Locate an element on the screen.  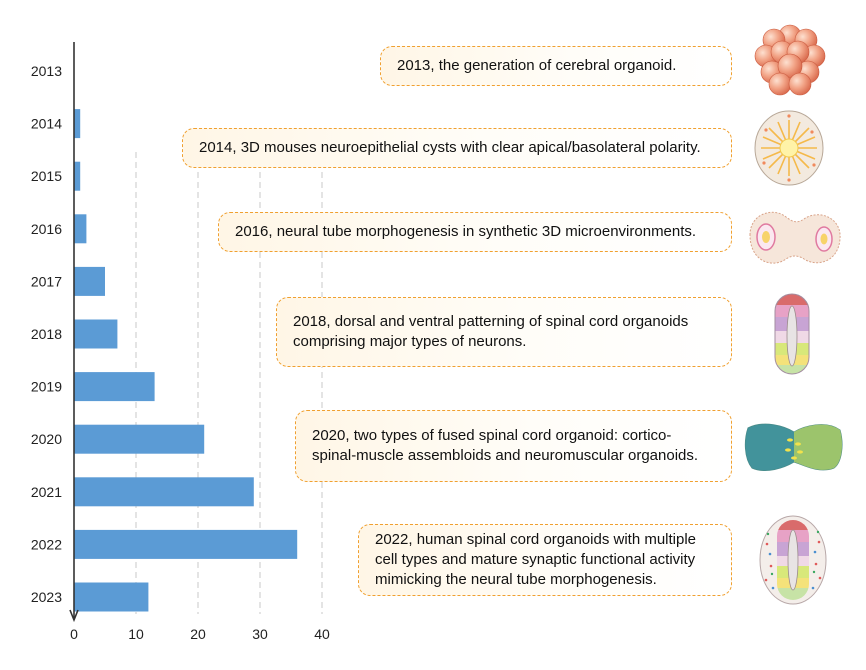
spinal-cord-patterning-icon is located at coordinates (792, 334).